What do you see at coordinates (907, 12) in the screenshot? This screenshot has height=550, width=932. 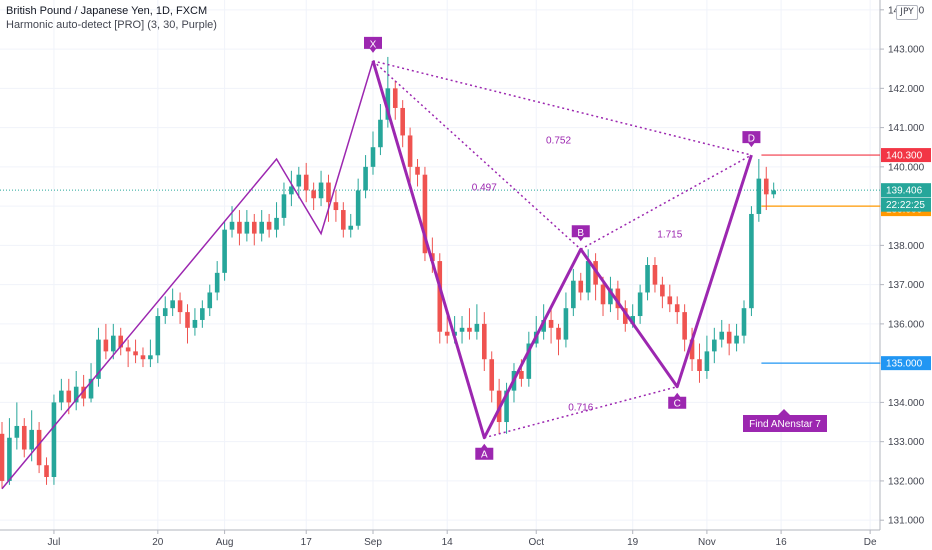 I see `price-unit-badge: JPY` at bounding box center [907, 12].